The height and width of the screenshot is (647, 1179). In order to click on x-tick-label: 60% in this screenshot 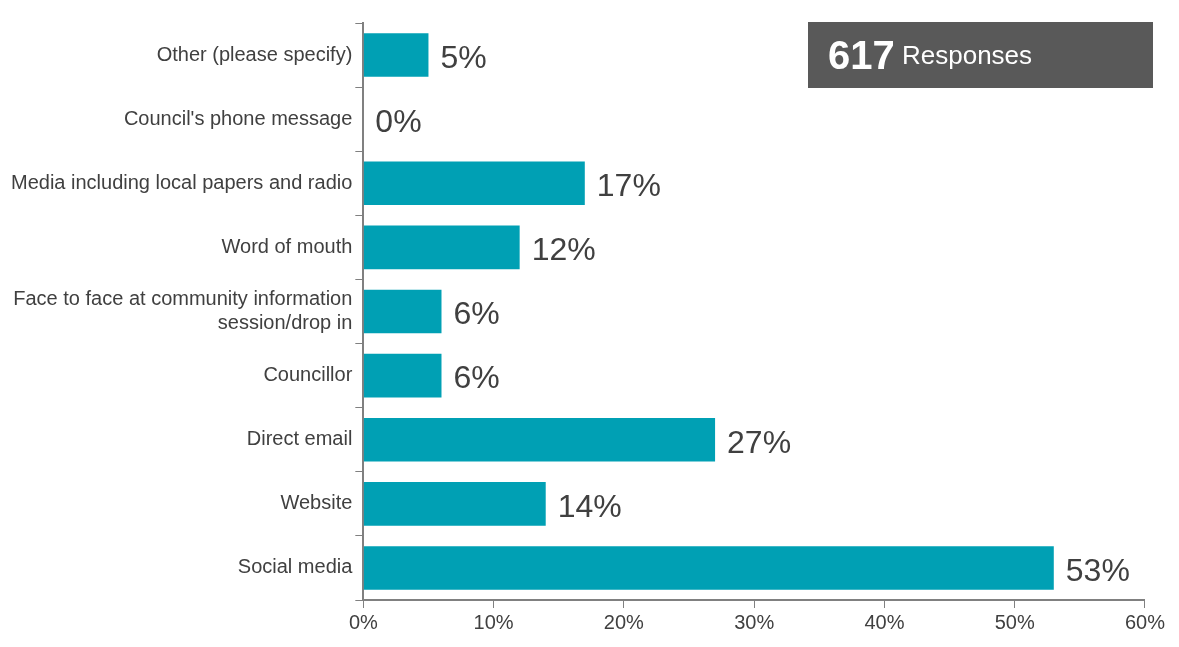, I will do `click(1145, 621)`.